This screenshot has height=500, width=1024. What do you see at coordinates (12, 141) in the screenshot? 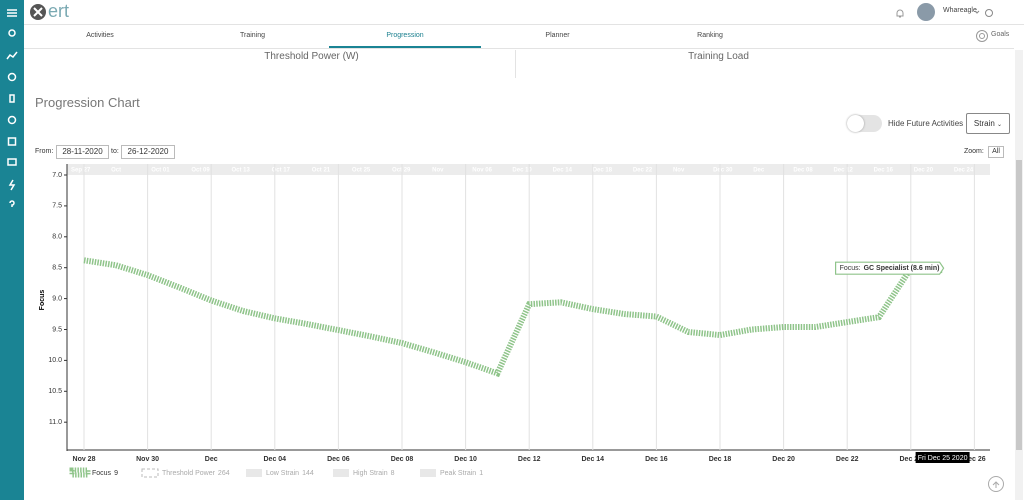
I see `workout-icon` at bounding box center [12, 141].